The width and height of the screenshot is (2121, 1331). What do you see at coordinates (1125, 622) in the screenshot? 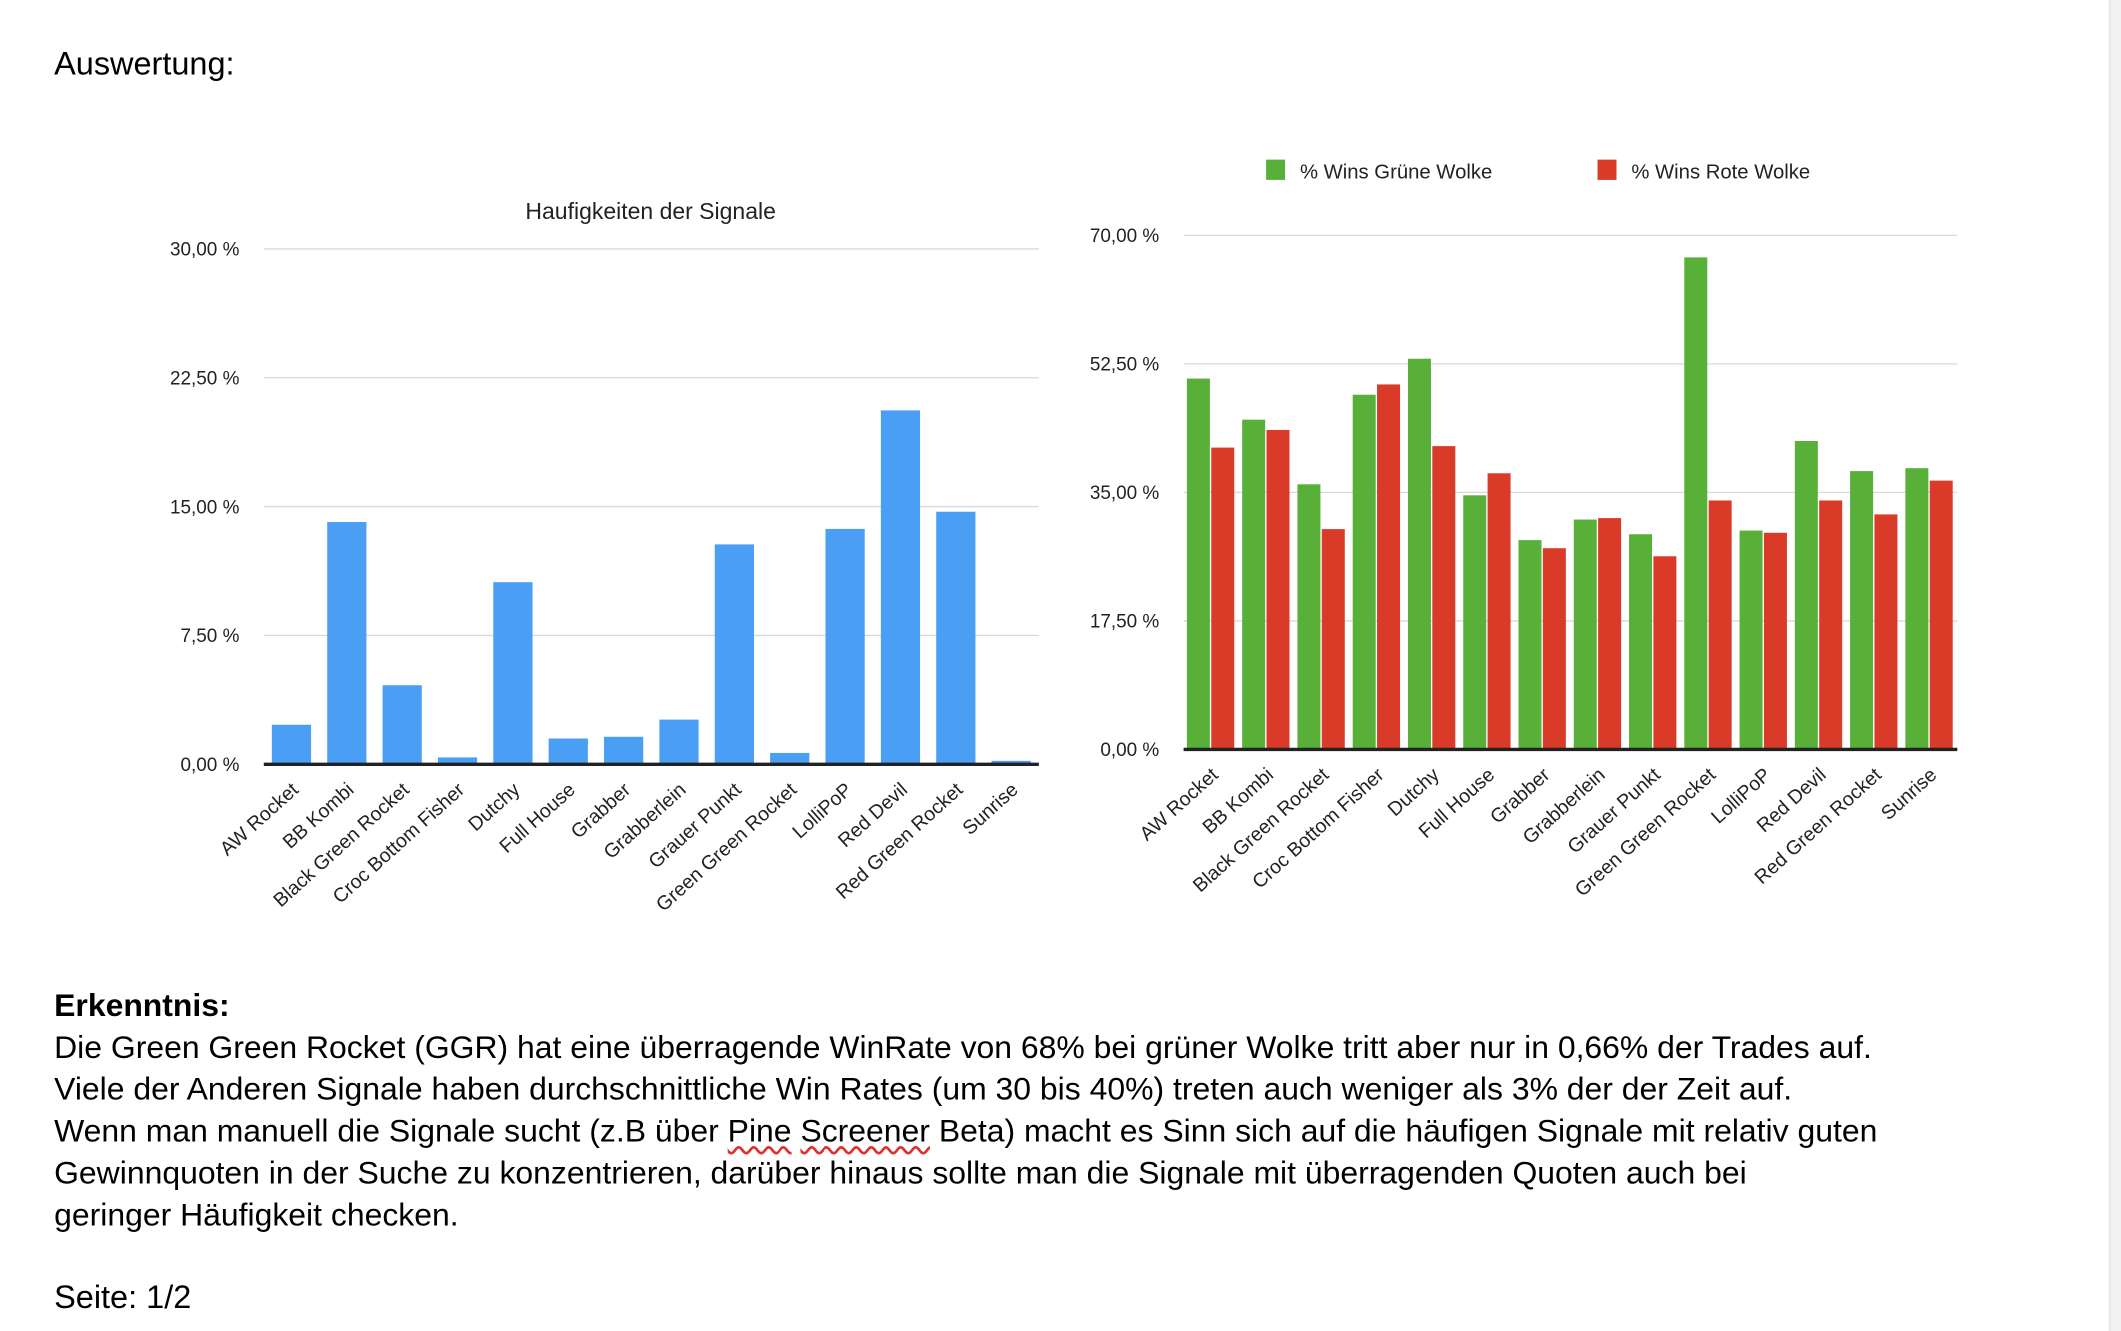
I see `y-tick-label: 17,50 %` at bounding box center [1125, 622].